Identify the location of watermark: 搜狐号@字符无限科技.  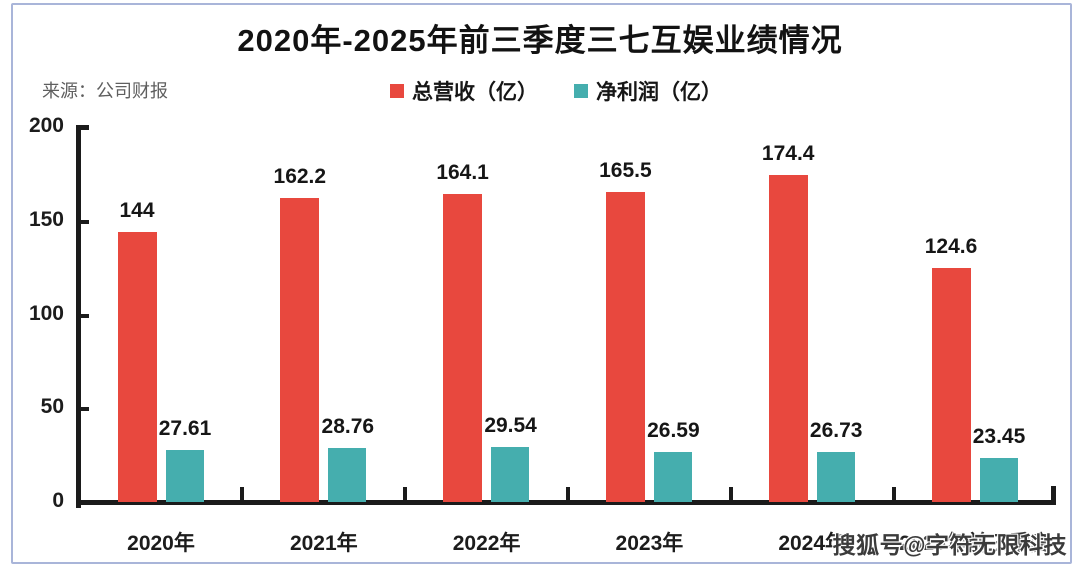
(949, 545).